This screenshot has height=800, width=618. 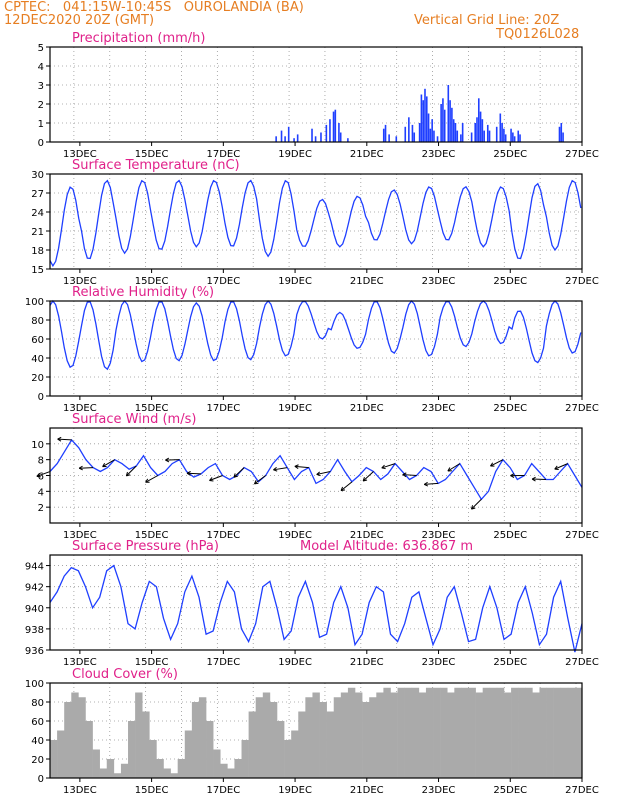 What do you see at coordinates (125, 674) in the screenshot?
I see `panel-title: Cloud Cover (%)` at bounding box center [125, 674].